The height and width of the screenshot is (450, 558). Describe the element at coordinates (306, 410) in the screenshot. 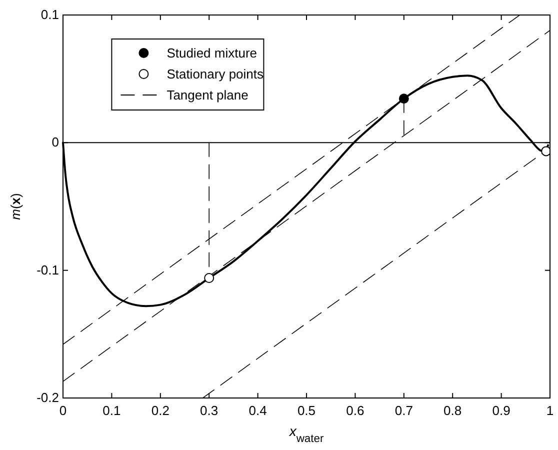

I see `x-tick-label: 0.5` at that location.